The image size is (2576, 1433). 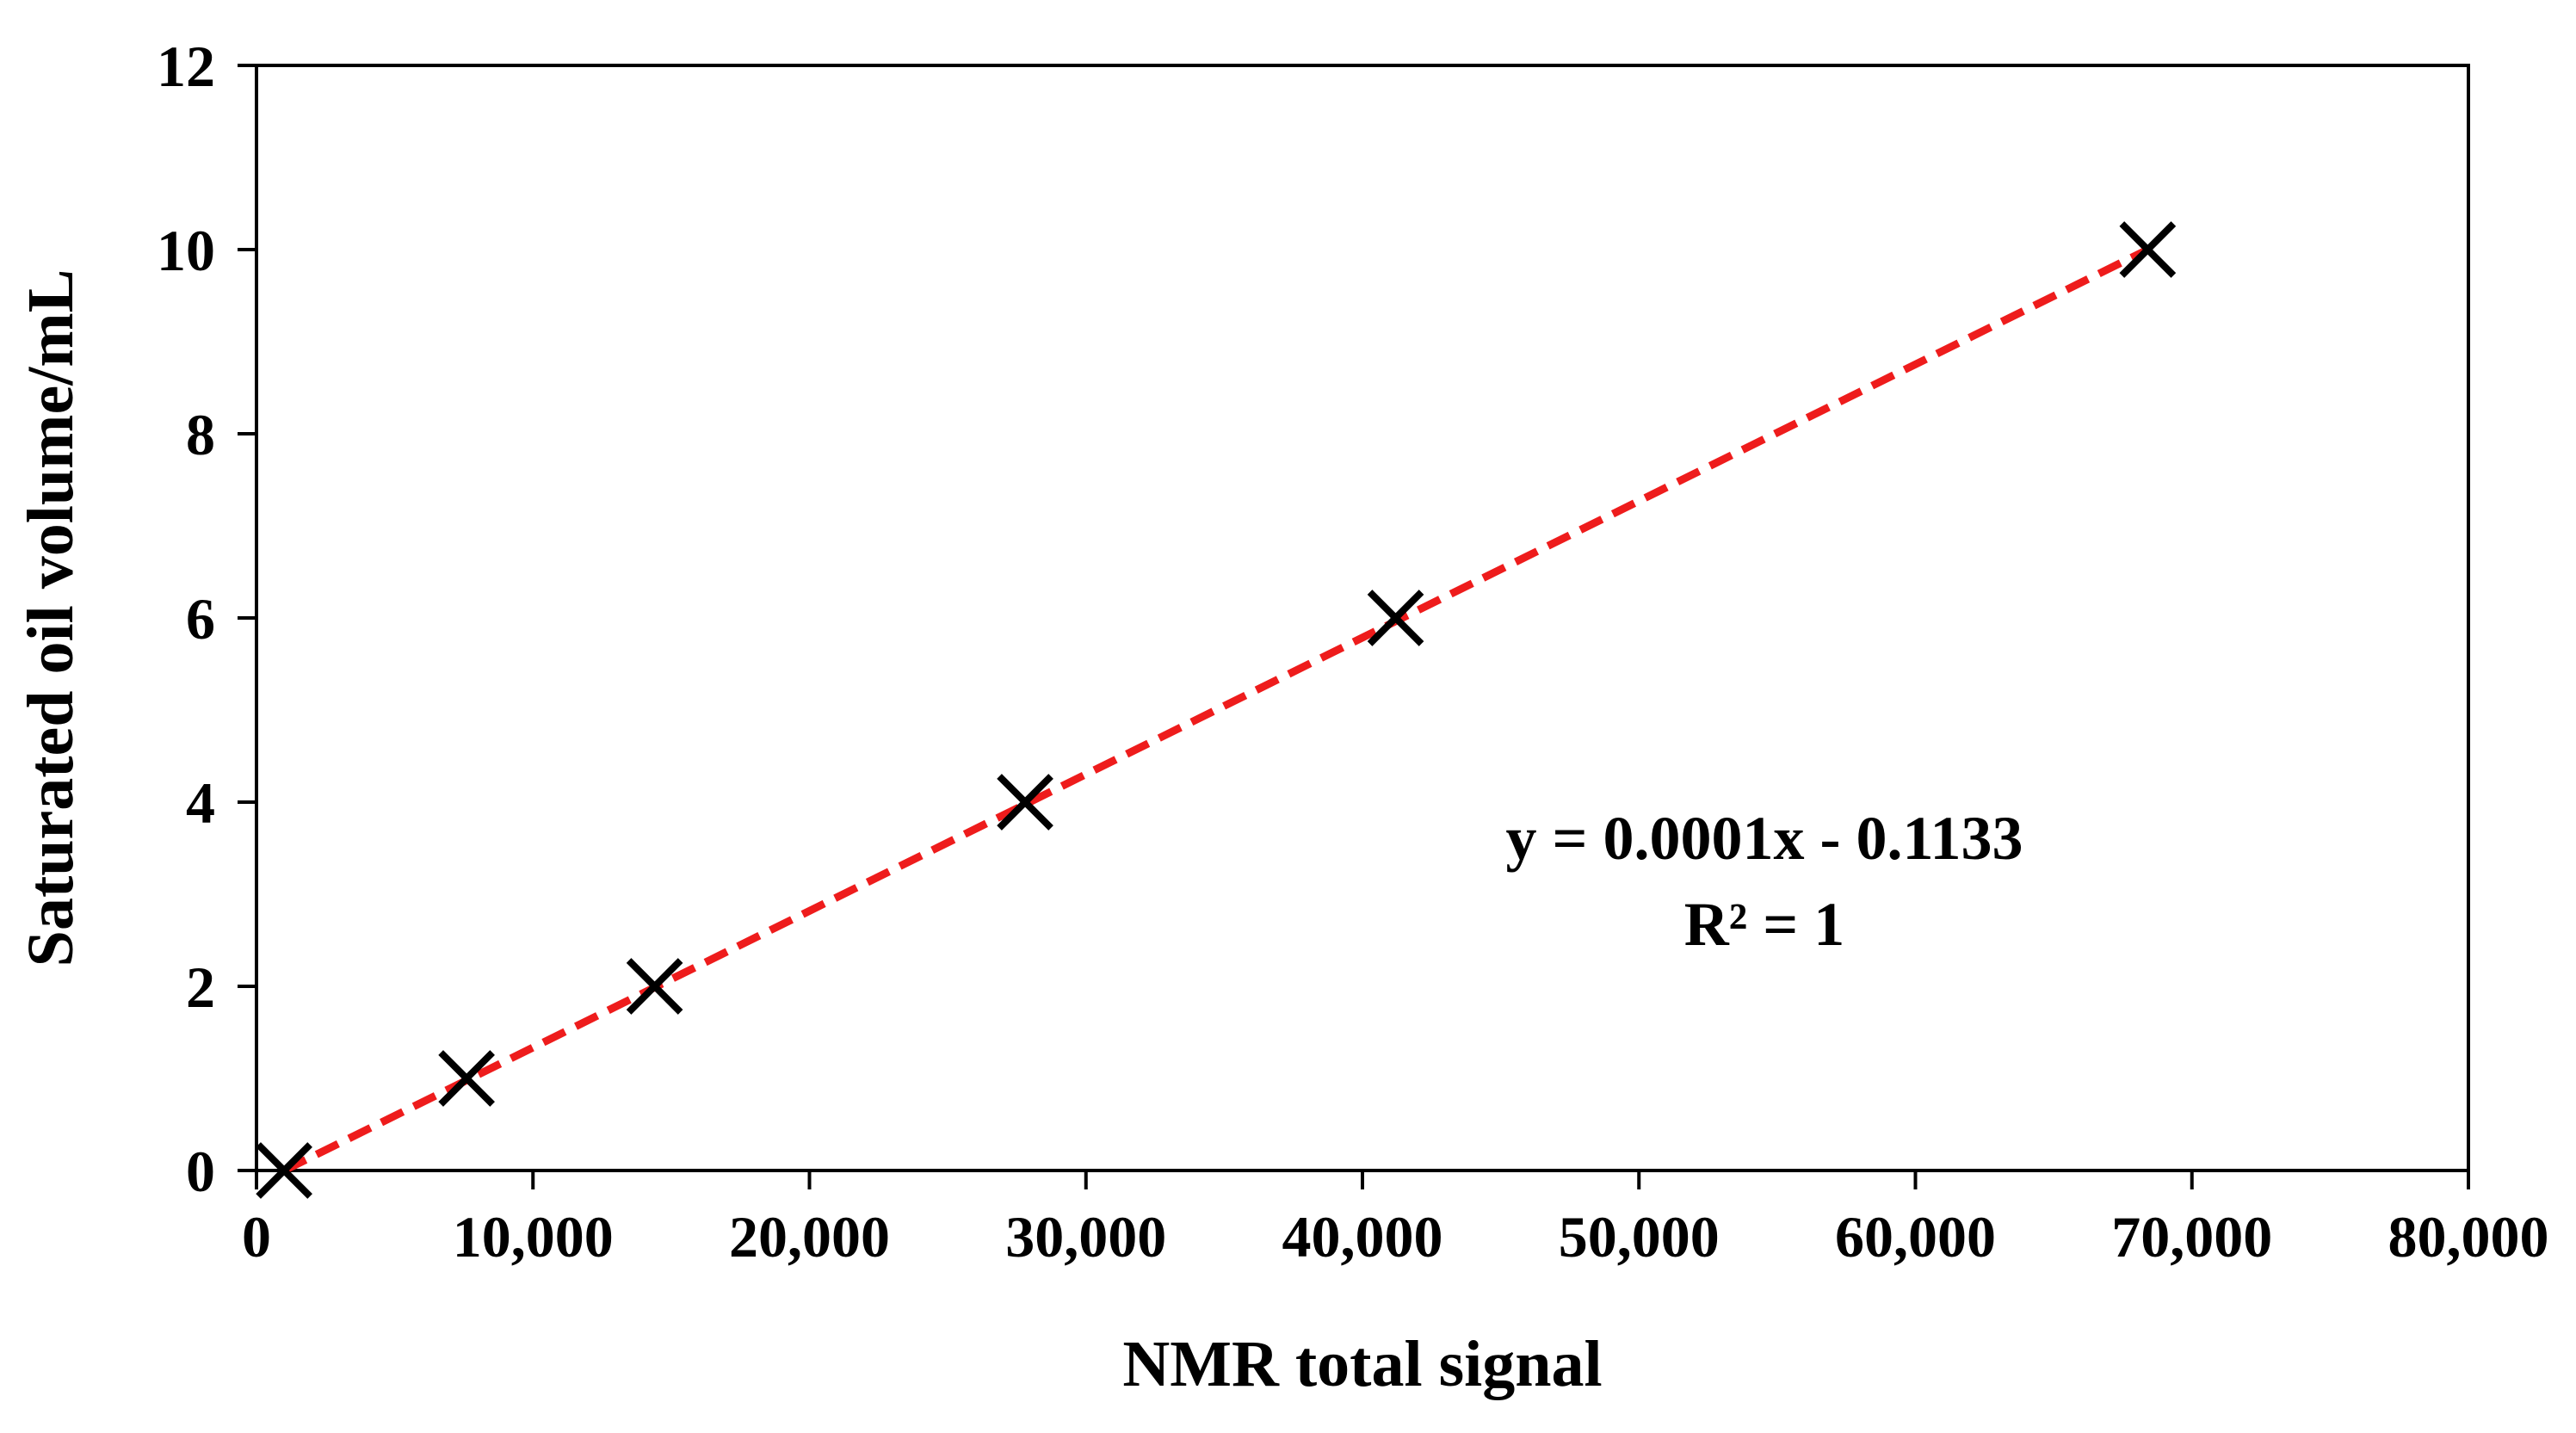 I want to click on x-tick-label: 40,000, so click(x=1362, y=1236).